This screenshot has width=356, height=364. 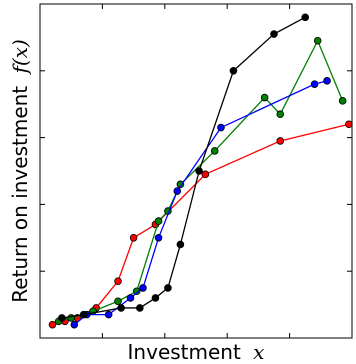 I want to click on x-axis-label: Investment x, so click(x=196, y=352).